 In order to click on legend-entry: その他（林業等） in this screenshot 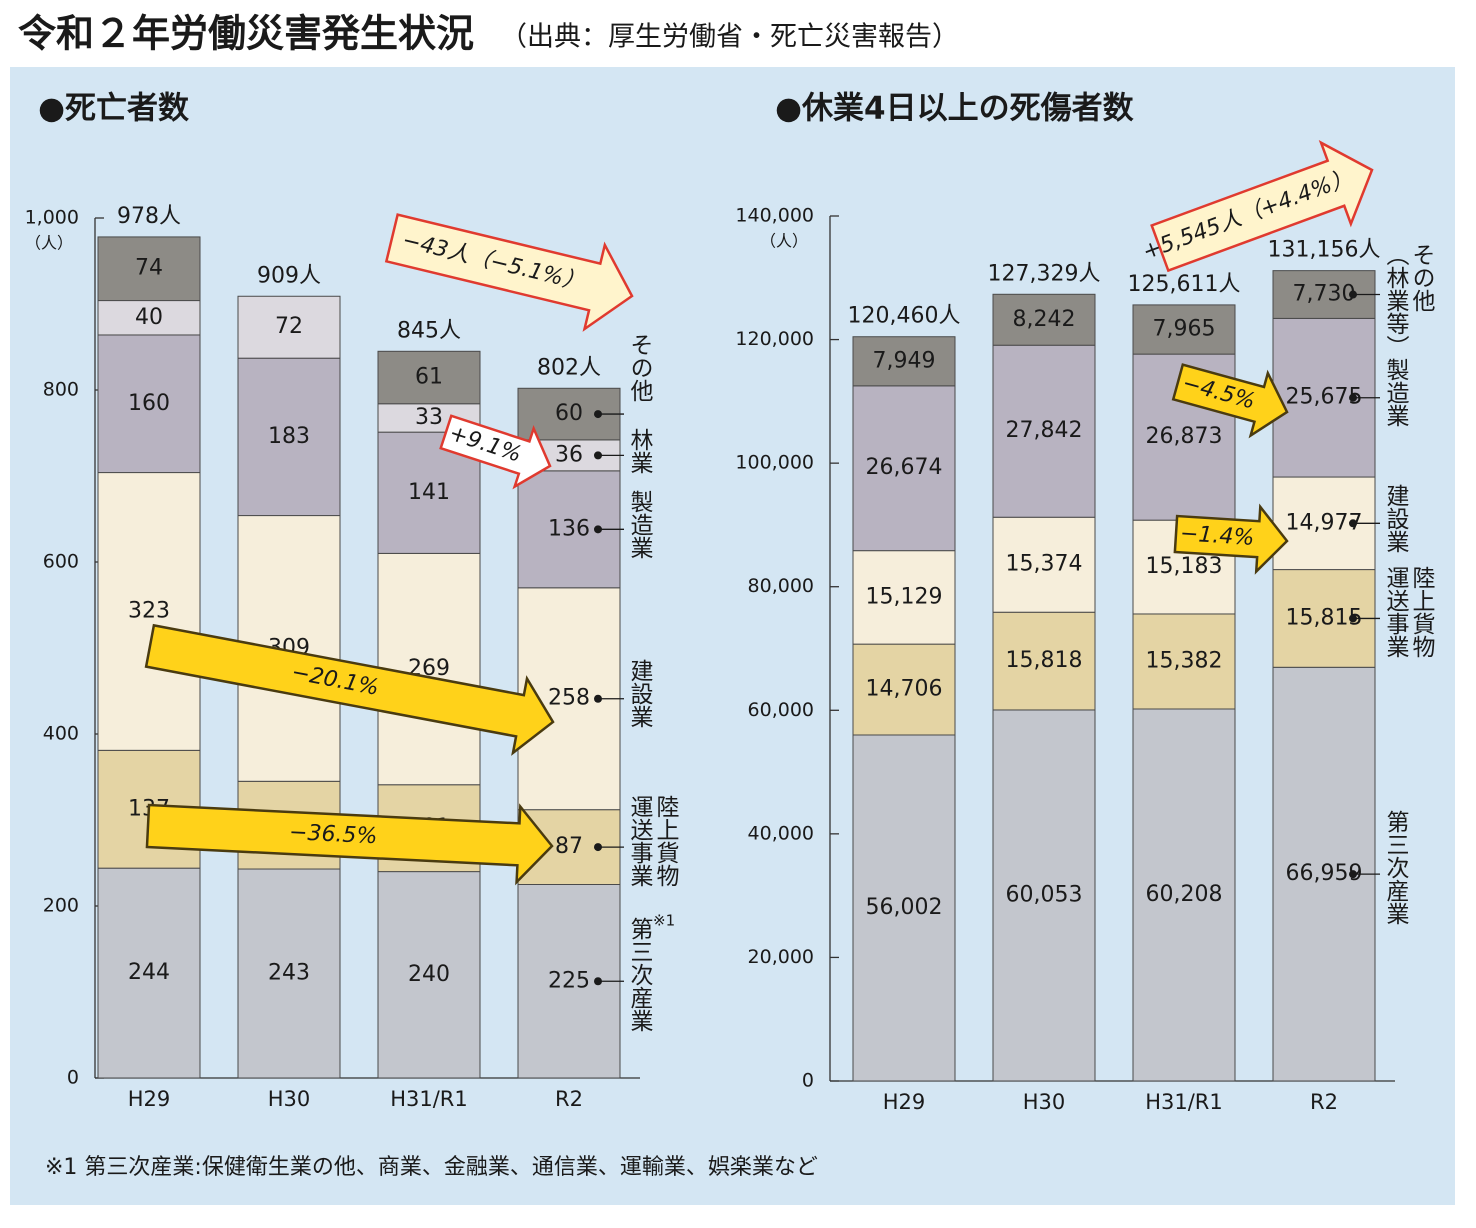, I will do `click(1408, 295)`.